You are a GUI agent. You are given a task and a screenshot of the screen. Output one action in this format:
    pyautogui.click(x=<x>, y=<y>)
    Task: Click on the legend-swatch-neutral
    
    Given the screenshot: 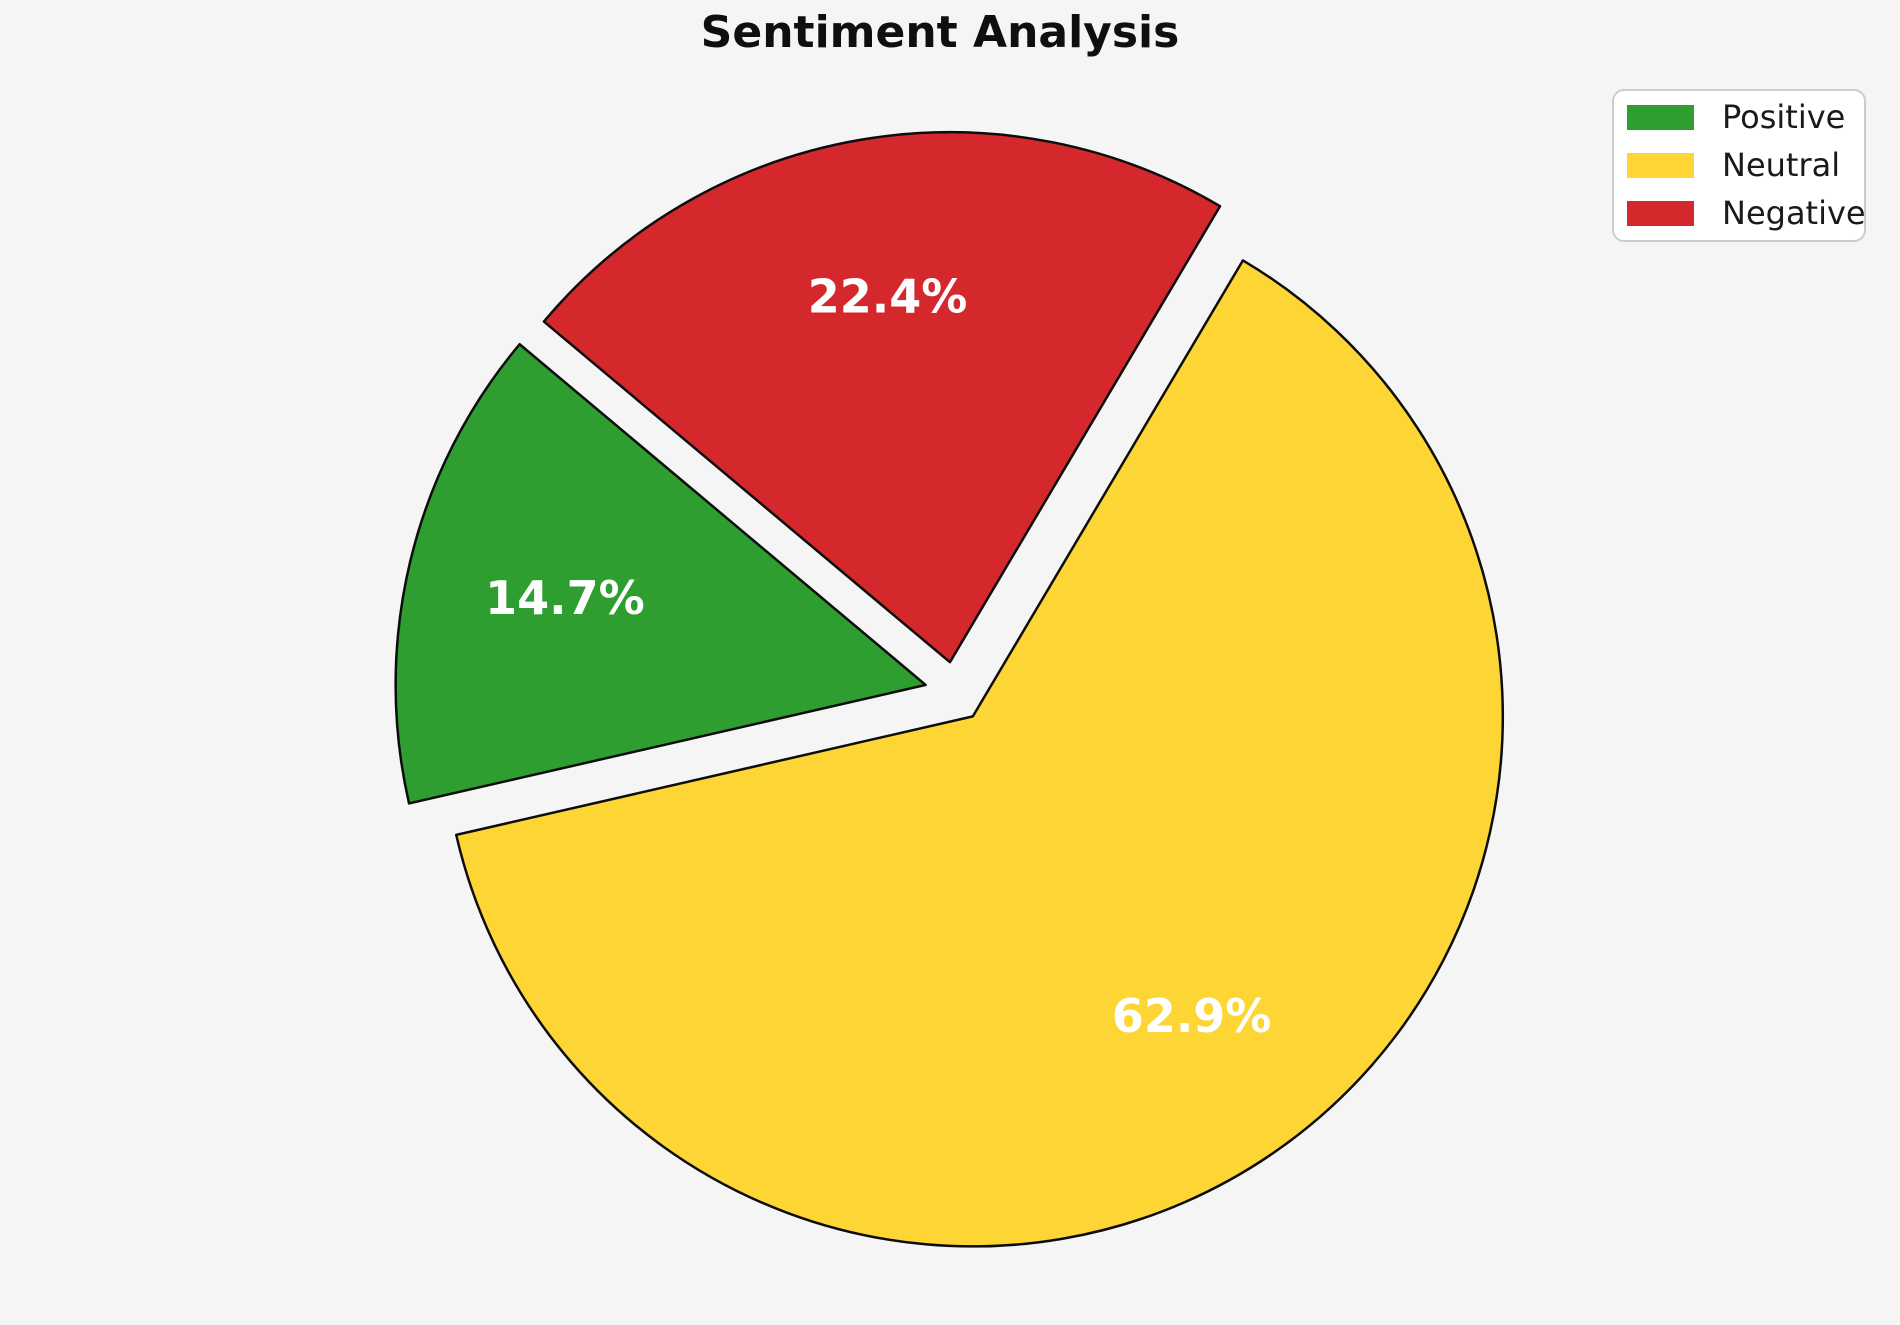 What is the action you would take?
    pyautogui.click(x=1660, y=165)
    